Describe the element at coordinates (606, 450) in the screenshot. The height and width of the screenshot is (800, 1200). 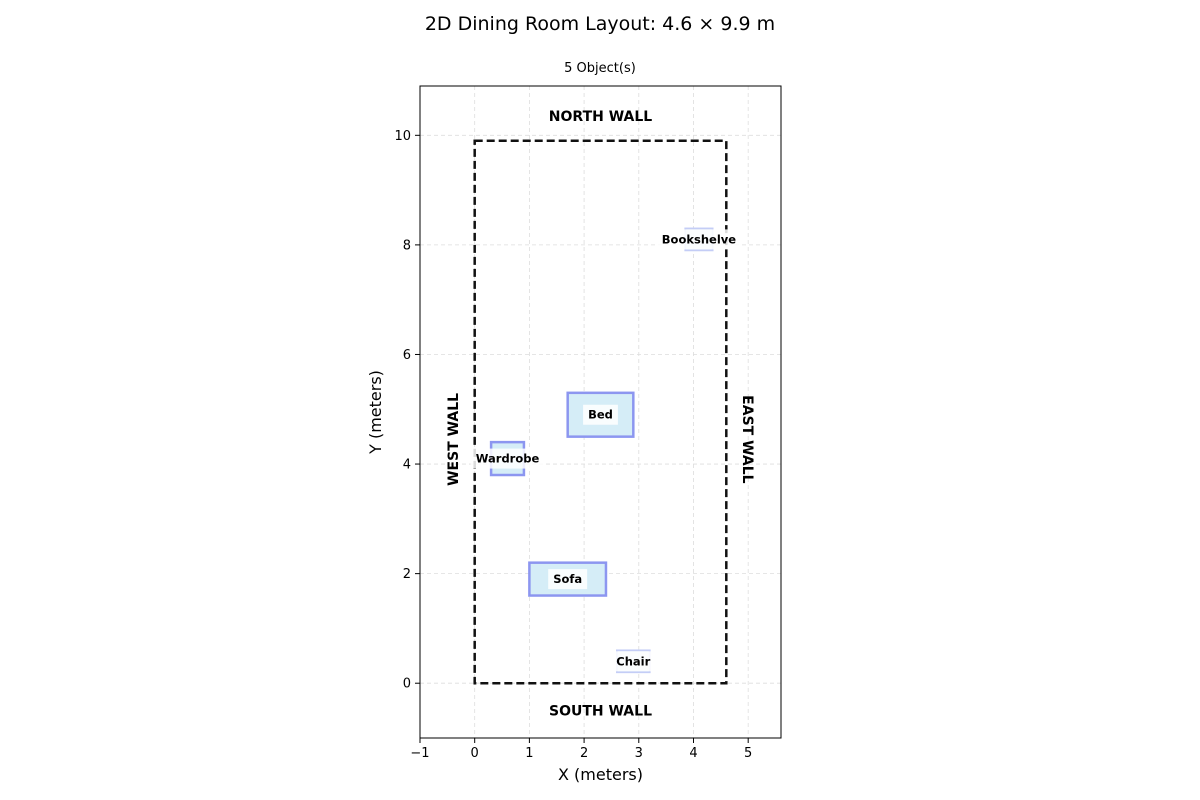
I see `objects-layer: Bookshelve Bed Wardrobe Sofa Chair` at that location.